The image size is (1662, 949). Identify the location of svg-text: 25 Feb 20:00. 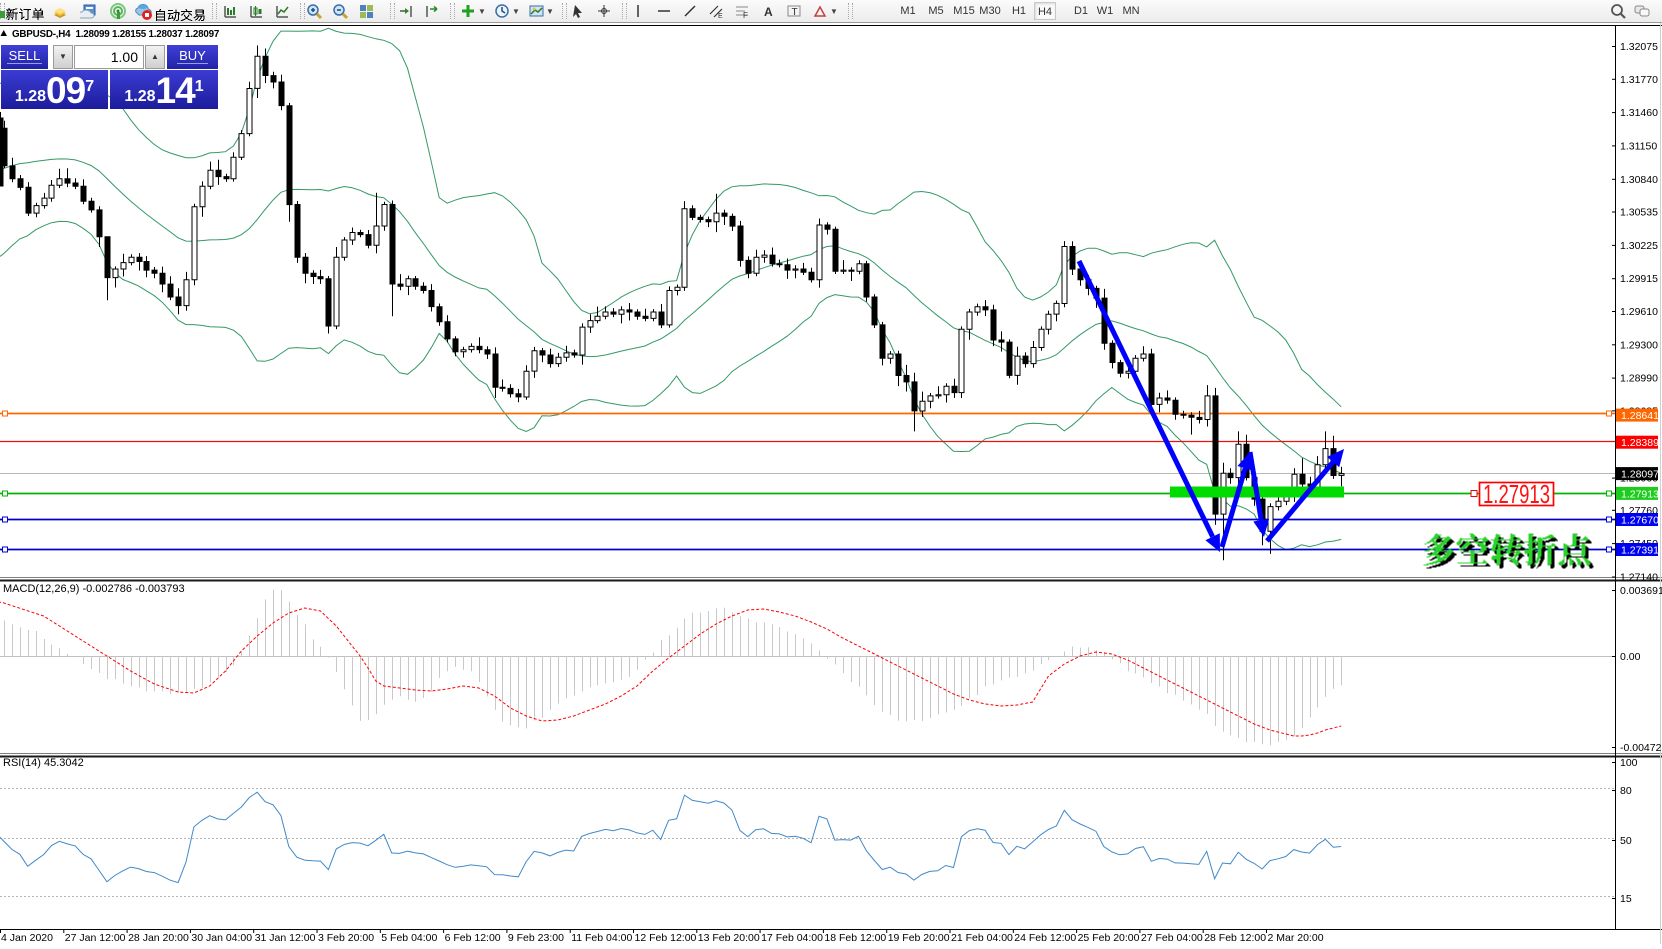
(1109, 938).